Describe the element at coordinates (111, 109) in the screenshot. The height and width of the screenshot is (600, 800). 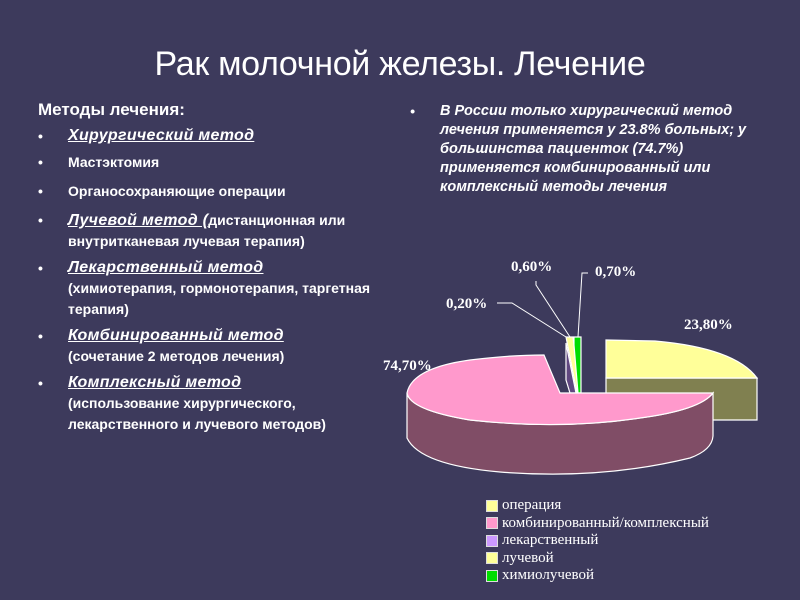
I see `methods-heading: Методы лечения:` at that location.